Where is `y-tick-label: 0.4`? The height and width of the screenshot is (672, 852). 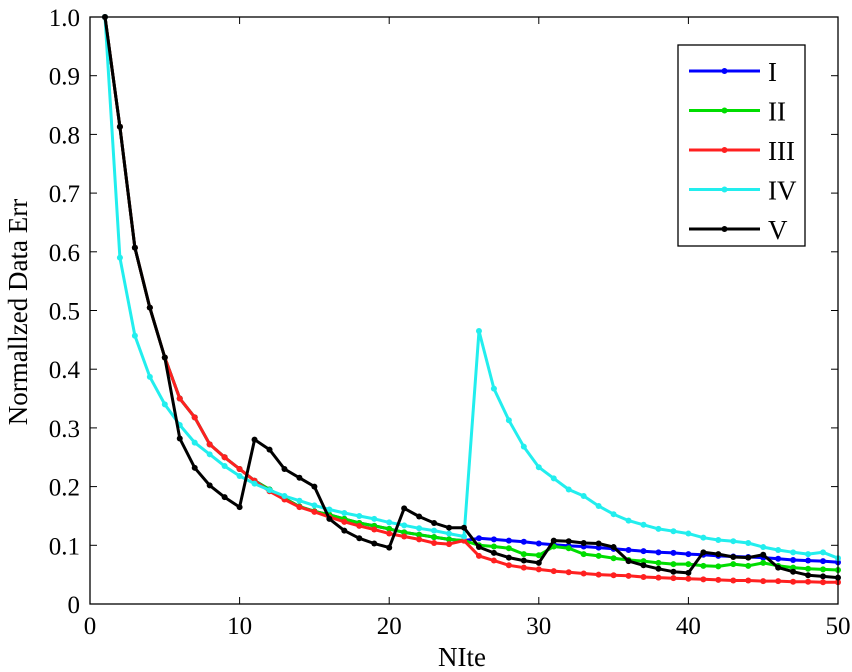
y-tick-label: 0.4 is located at coordinates (65, 370).